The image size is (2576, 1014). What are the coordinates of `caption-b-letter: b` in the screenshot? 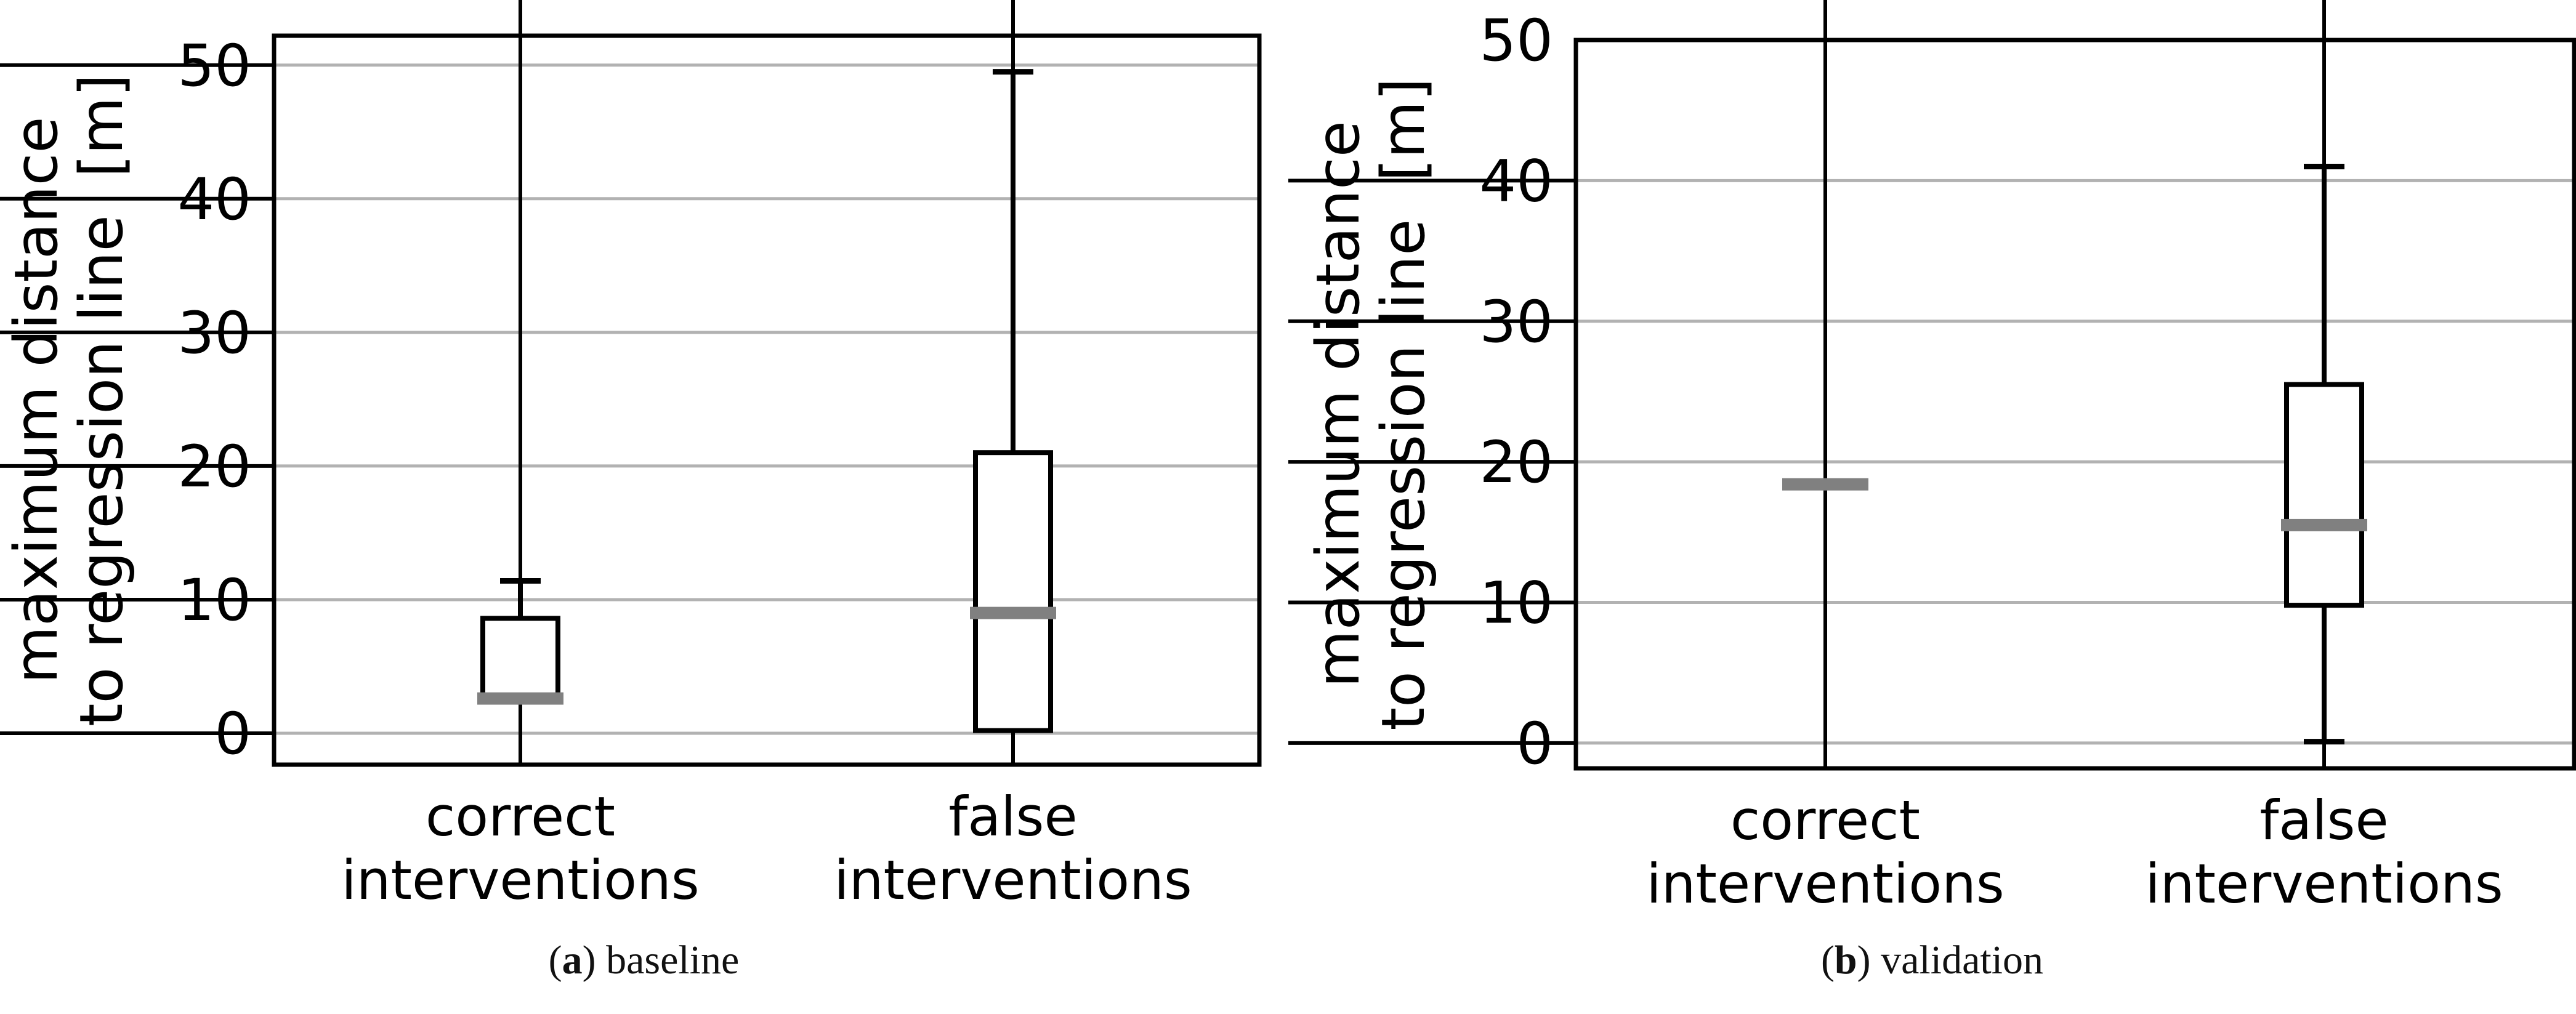 It's located at (1845, 960).